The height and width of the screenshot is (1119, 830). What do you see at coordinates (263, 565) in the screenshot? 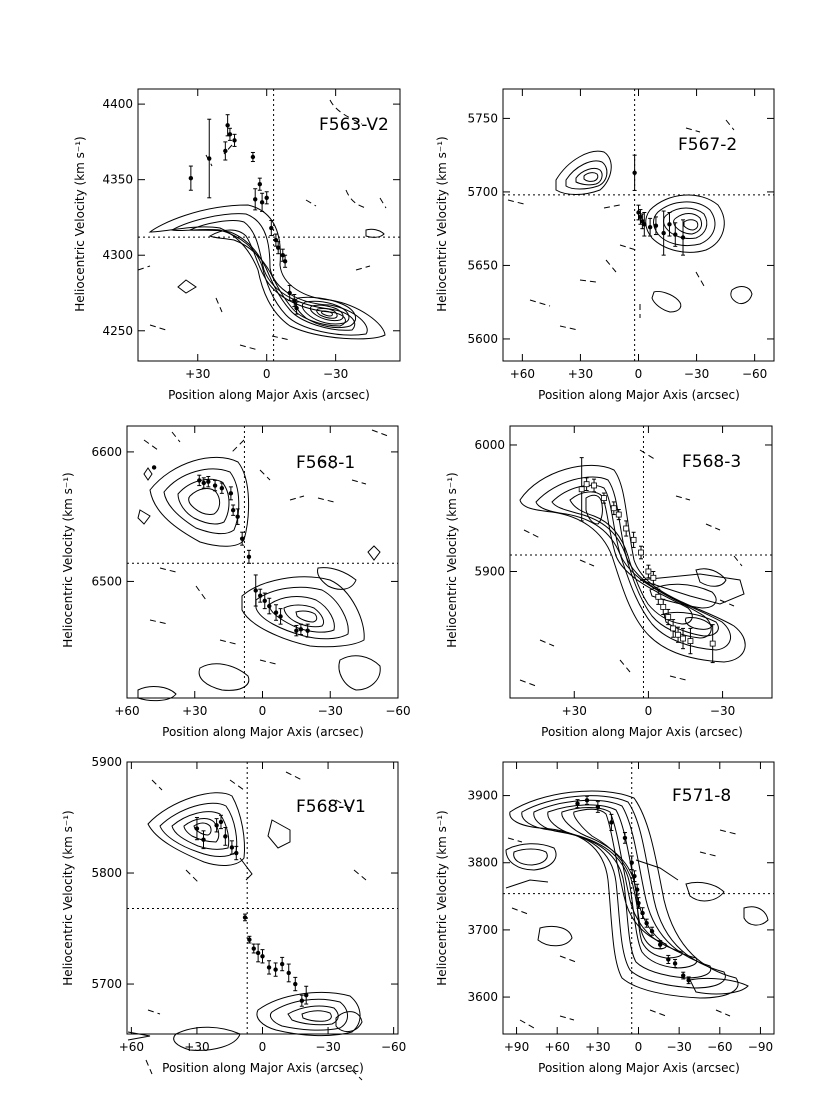
I see `contours` at bounding box center [263, 565].